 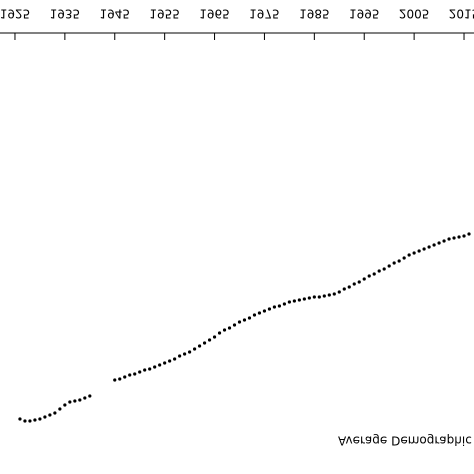 I want to click on x-tick-label: 1955, so click(x=164, y=14).